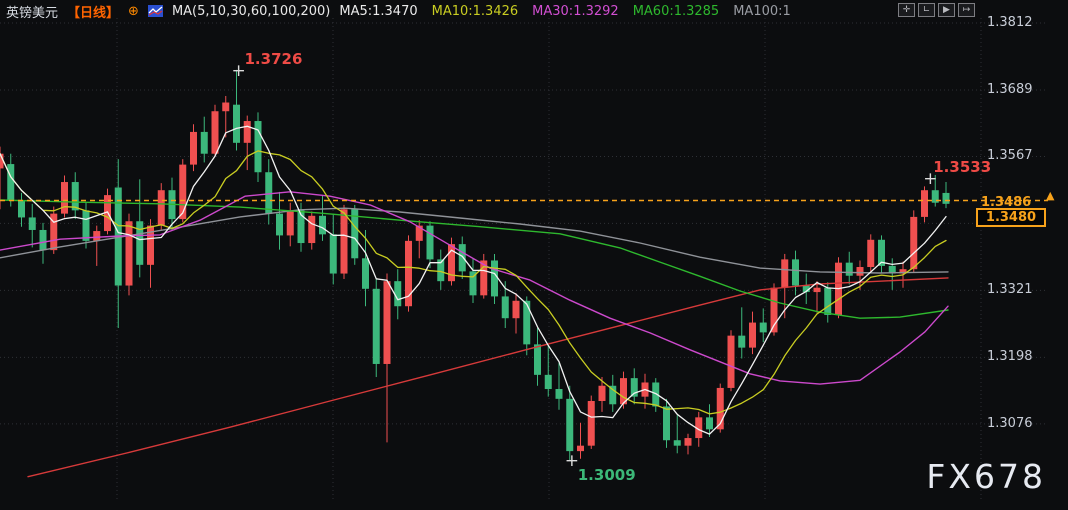 The height and width of the screenshot is (510, 1068). Describe the element at coordinates (946, 10) in the screenshot. I see `play-chart-icon: ▶` at that location.